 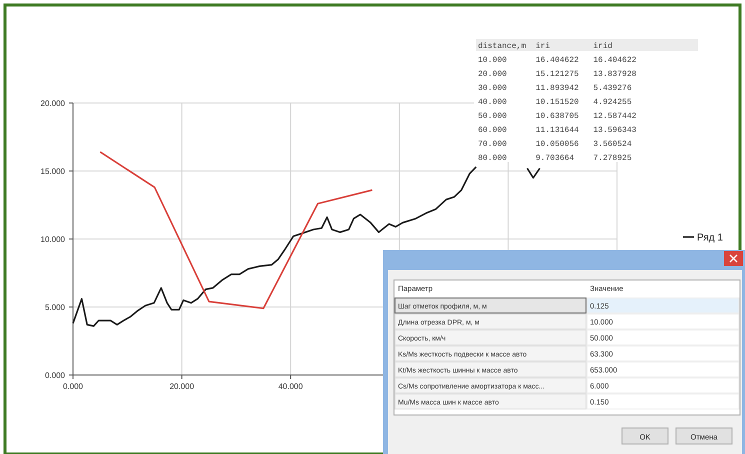 I want to click on annotation: 80.000 9.703664 7.278925, so click(x=555, y=158).